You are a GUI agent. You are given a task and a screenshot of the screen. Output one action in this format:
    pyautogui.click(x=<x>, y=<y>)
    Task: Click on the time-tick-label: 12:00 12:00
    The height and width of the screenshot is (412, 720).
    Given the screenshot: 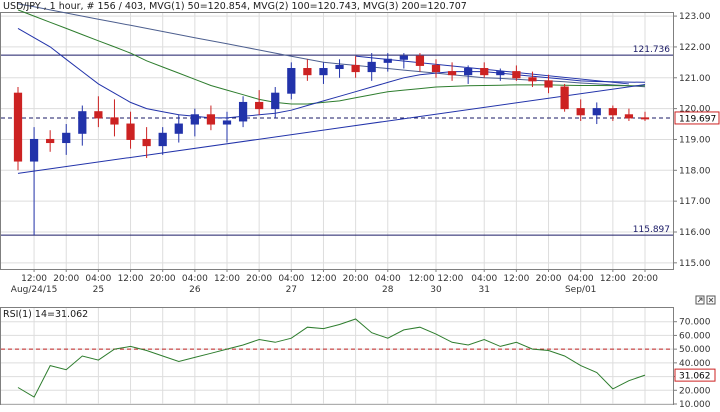 What is the action you would take?
    pyautogui.click(x=436, y=279)
    